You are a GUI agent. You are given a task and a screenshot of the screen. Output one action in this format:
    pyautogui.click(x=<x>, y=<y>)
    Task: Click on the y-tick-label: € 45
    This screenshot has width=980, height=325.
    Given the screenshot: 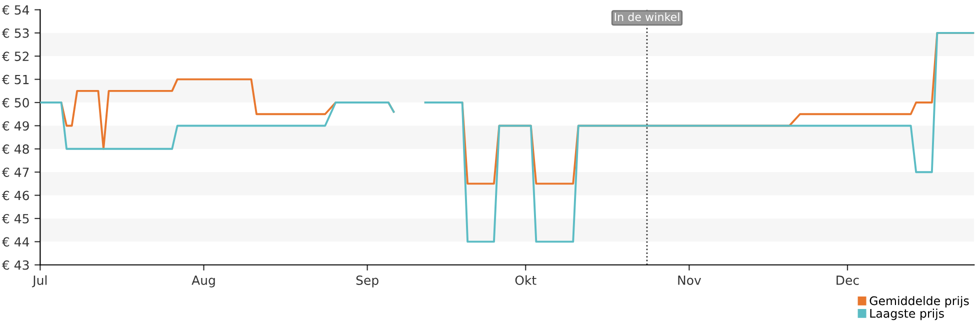 What is the action you would take?
    pyautogui.click(x=15, y=219)
    